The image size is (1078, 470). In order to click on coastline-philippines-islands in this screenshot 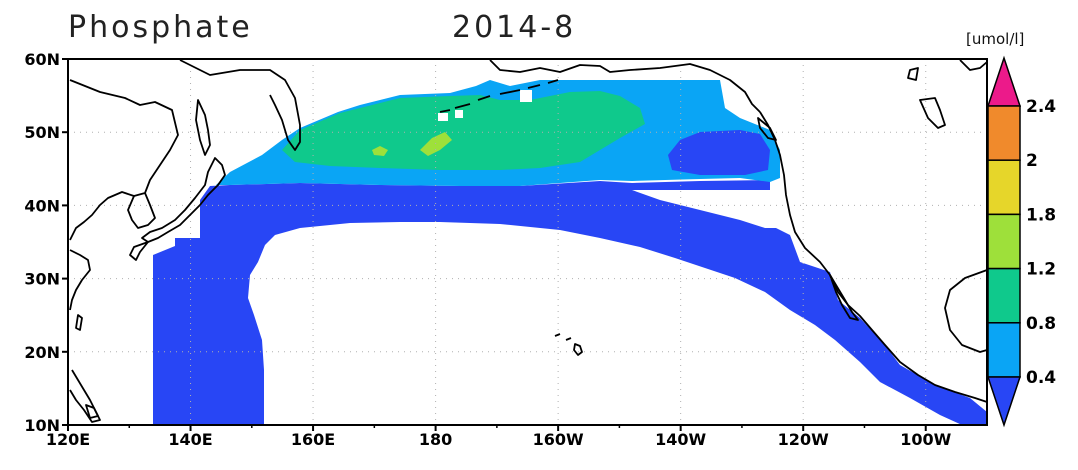, I will do `click(92, 411)`.